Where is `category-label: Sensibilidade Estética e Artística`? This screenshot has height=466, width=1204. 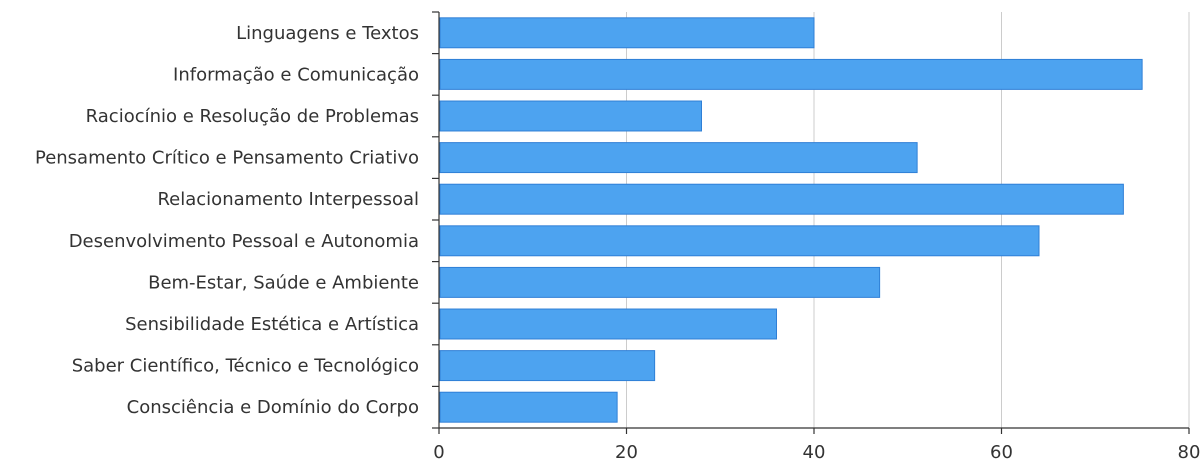
category-label: Sensibilidade Estética e Artística is located at coordinates (272, 324).